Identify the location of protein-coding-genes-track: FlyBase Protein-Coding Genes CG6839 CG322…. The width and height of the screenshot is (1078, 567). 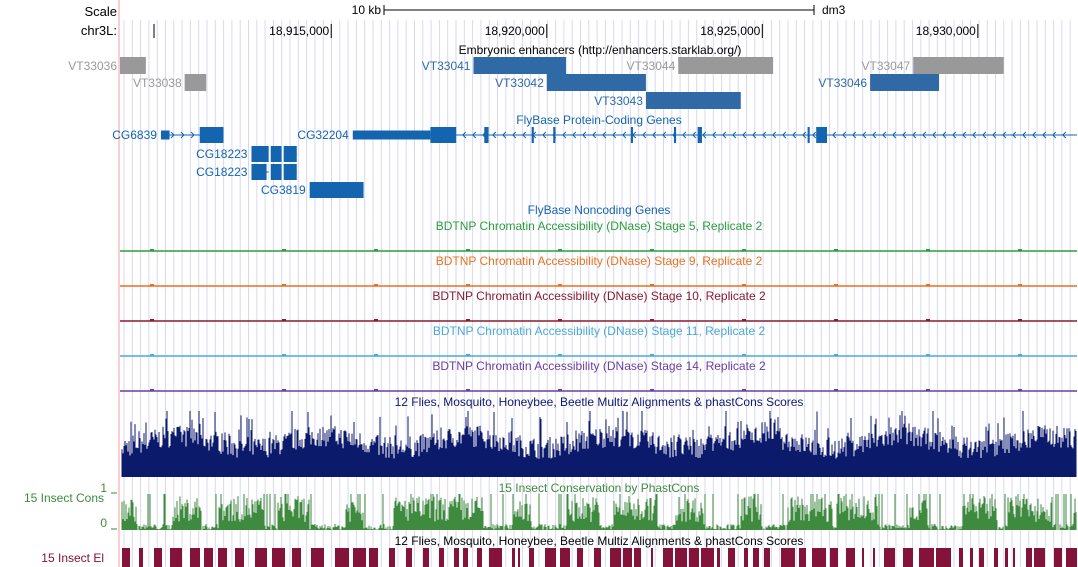
(594, 155).